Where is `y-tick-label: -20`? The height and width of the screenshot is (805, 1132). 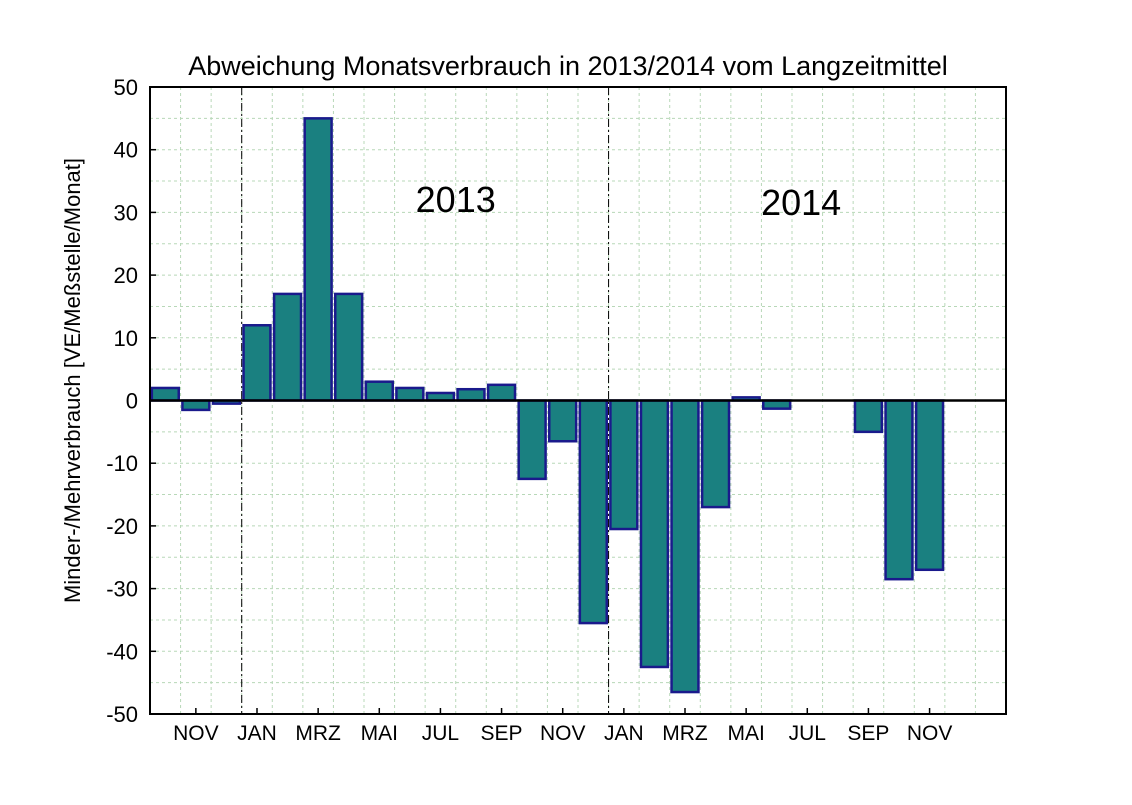
y-tick-label: -20 is located at coordinates (122, 526).